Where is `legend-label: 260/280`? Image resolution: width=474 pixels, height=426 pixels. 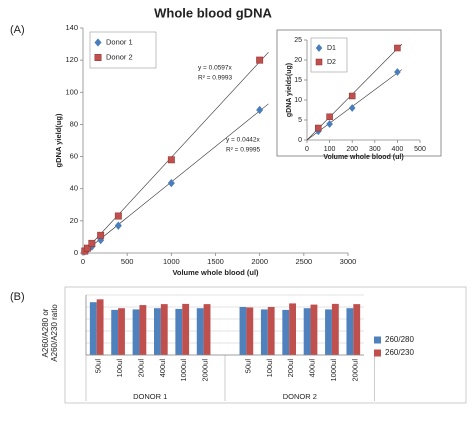 legend-label: 260/280 is located at coordinates (399, 339).